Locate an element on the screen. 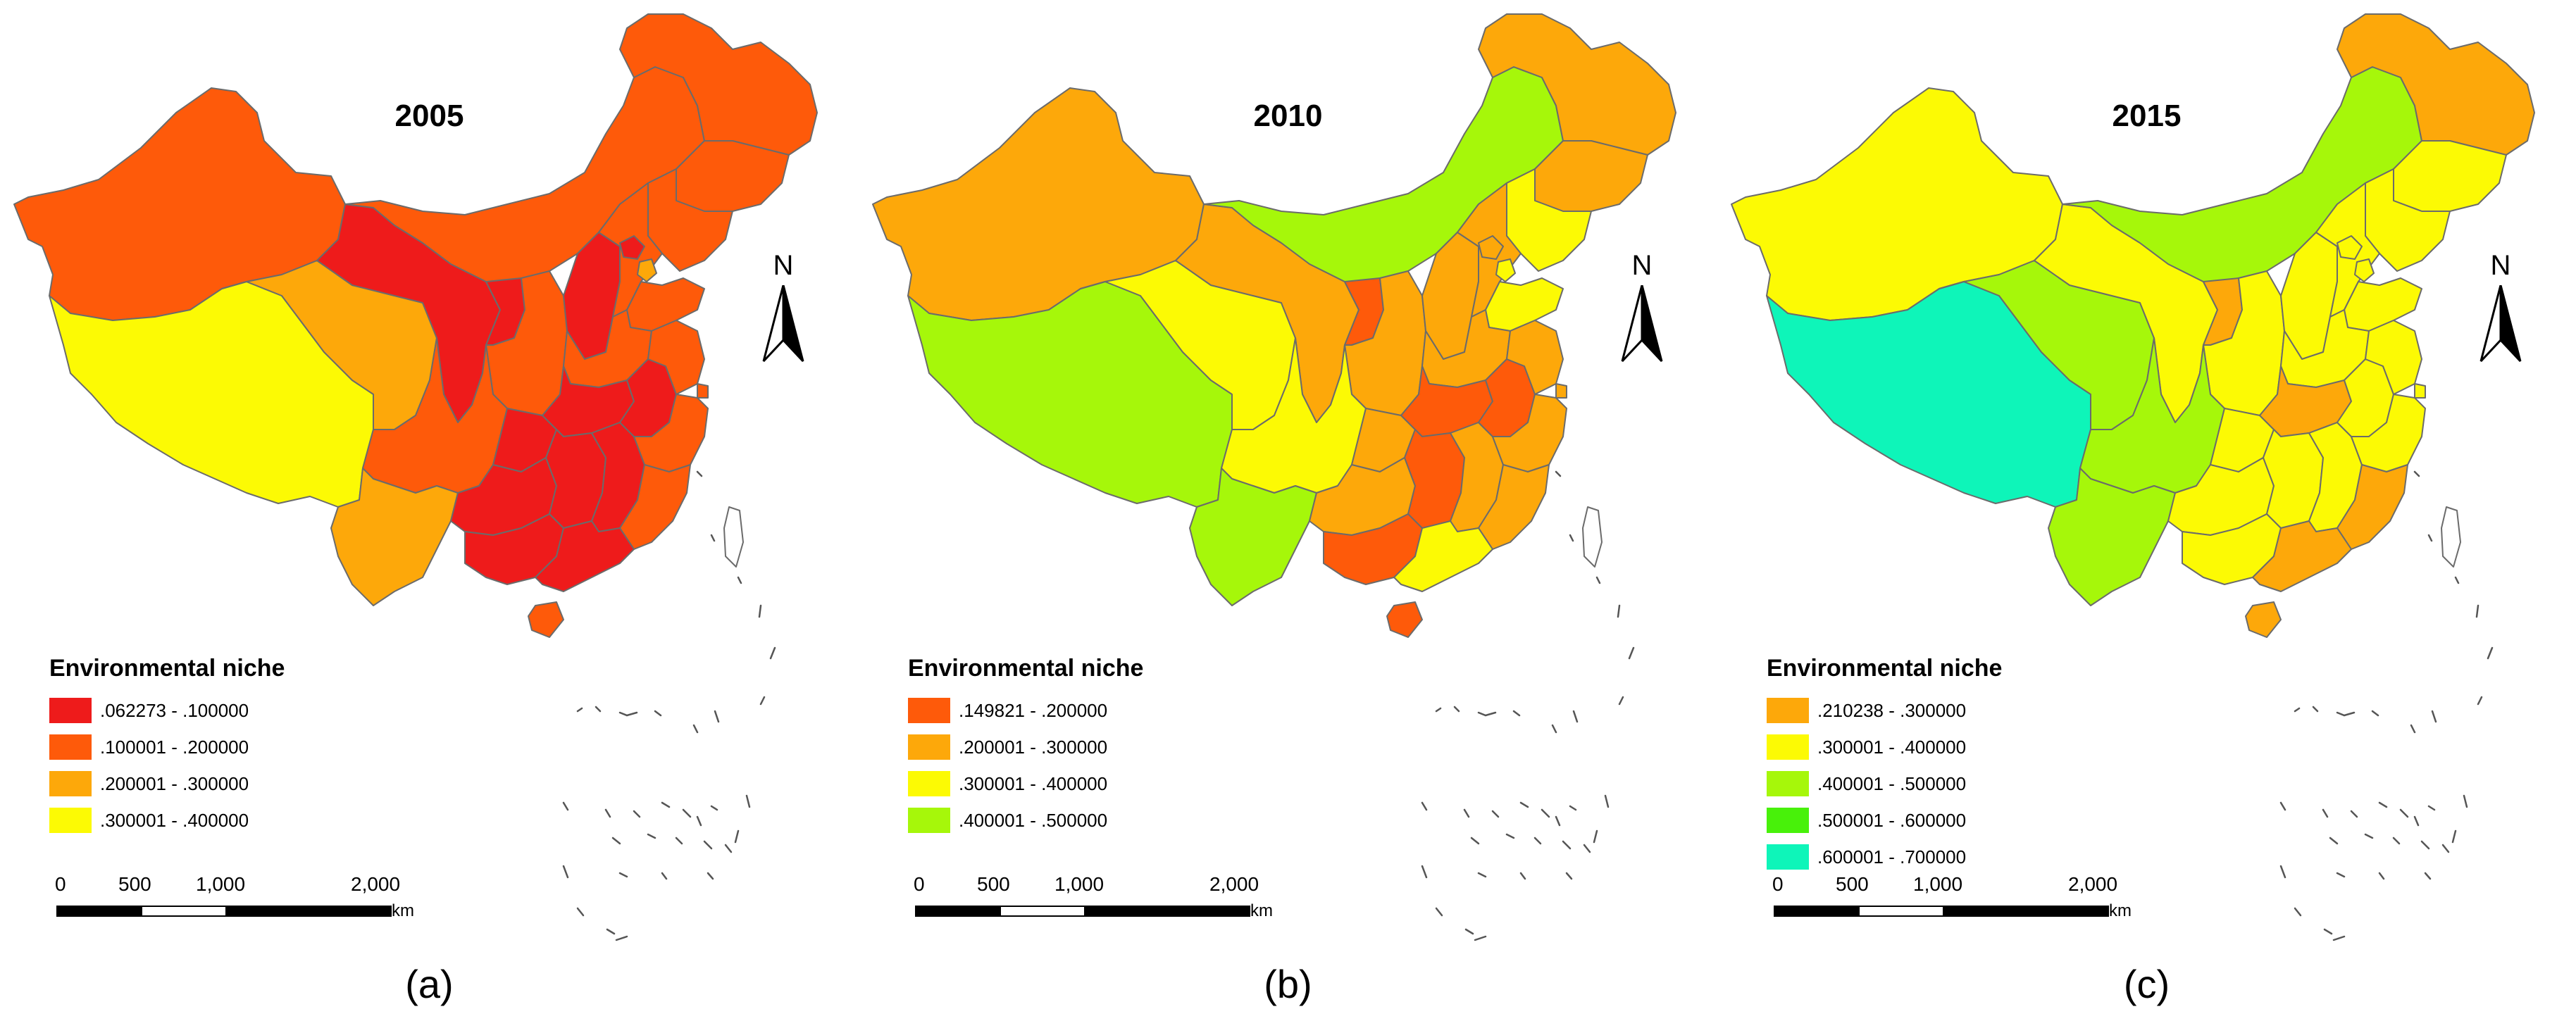 This screenshot has width=2576, height=1021. legend-item: .400001 - .500000 is located at coordinates (1884, 783).